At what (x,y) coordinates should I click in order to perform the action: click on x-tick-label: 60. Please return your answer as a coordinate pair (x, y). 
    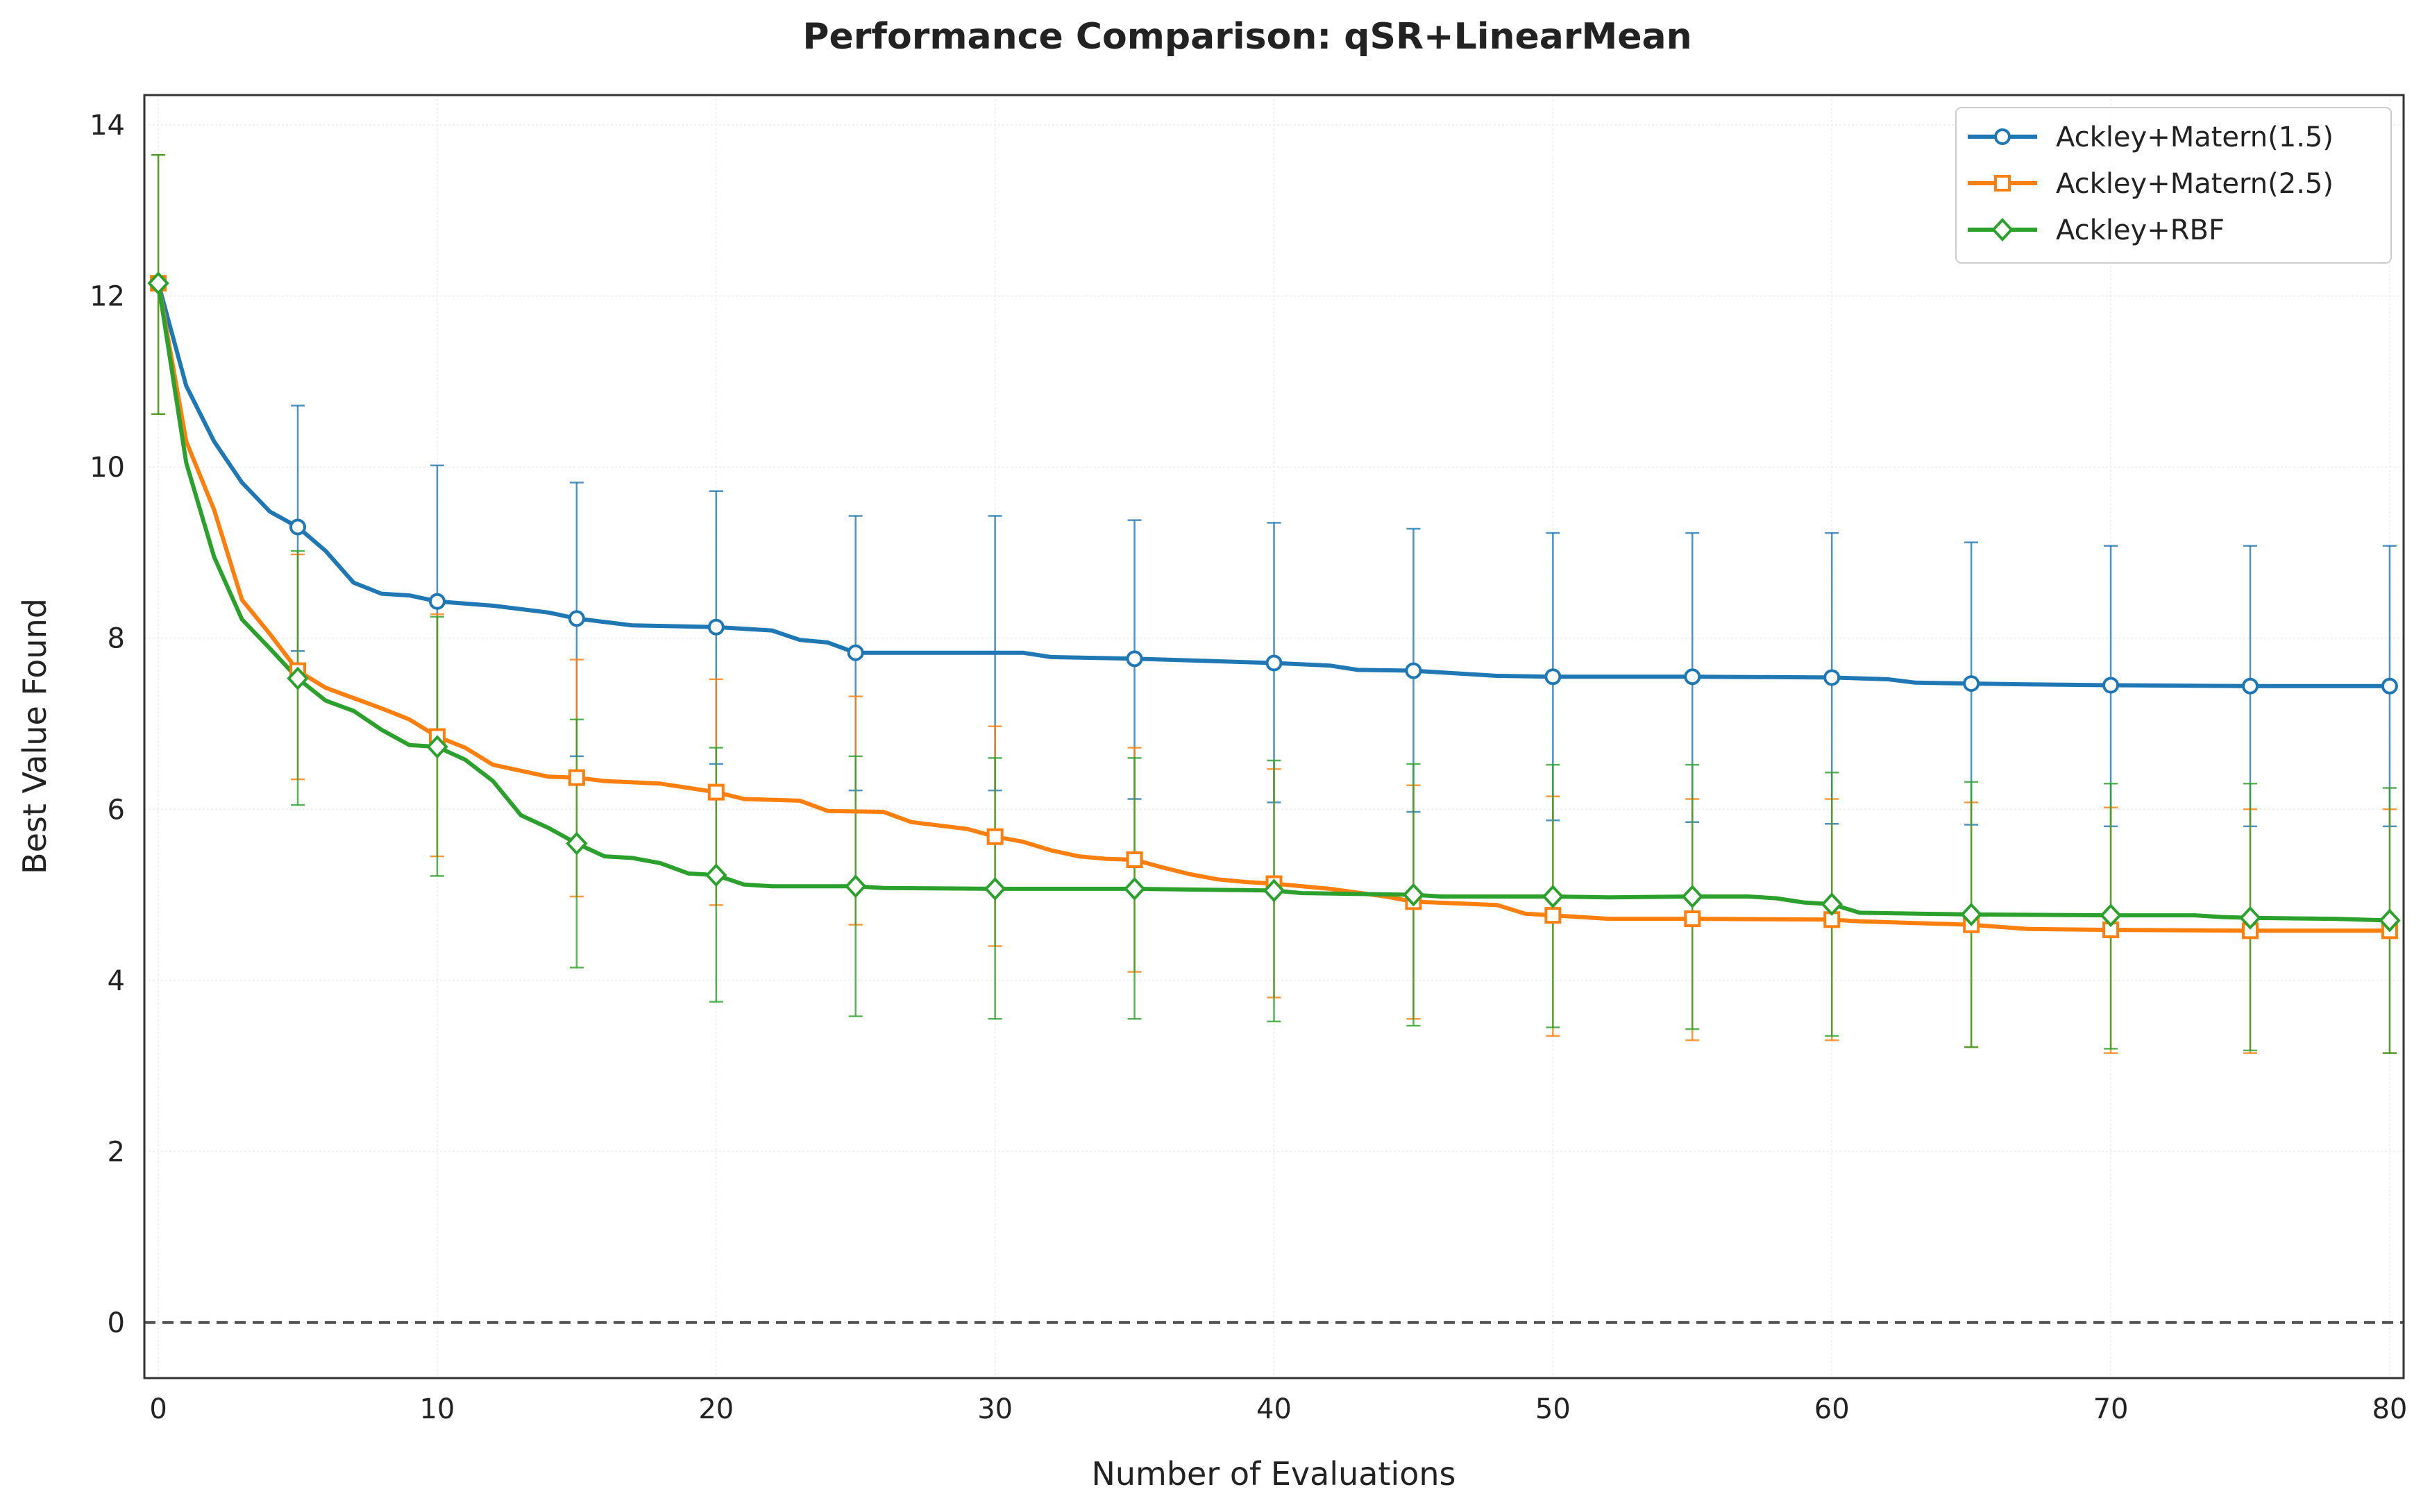
    Looking at the image, I should click on (1832, 1409).